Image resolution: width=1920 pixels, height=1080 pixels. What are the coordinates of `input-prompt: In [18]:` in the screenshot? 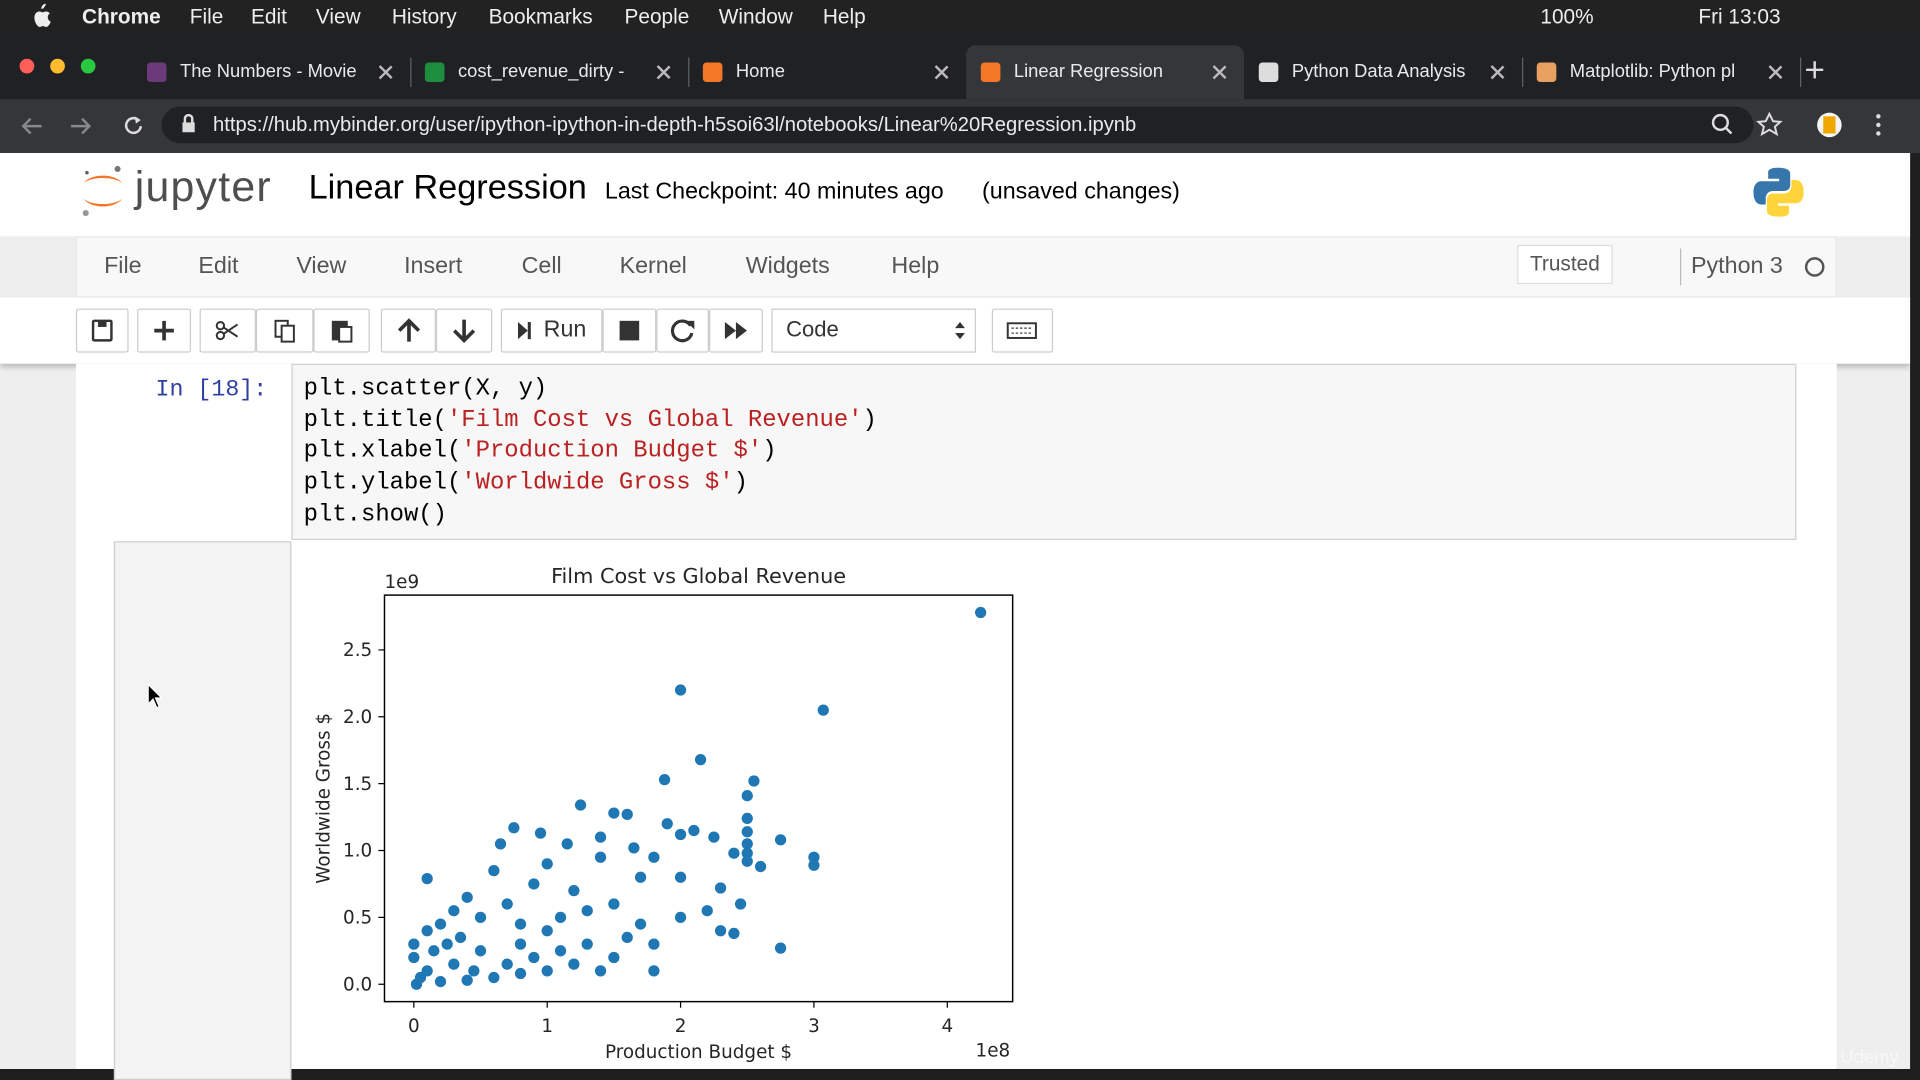 It's located at (211, 389).